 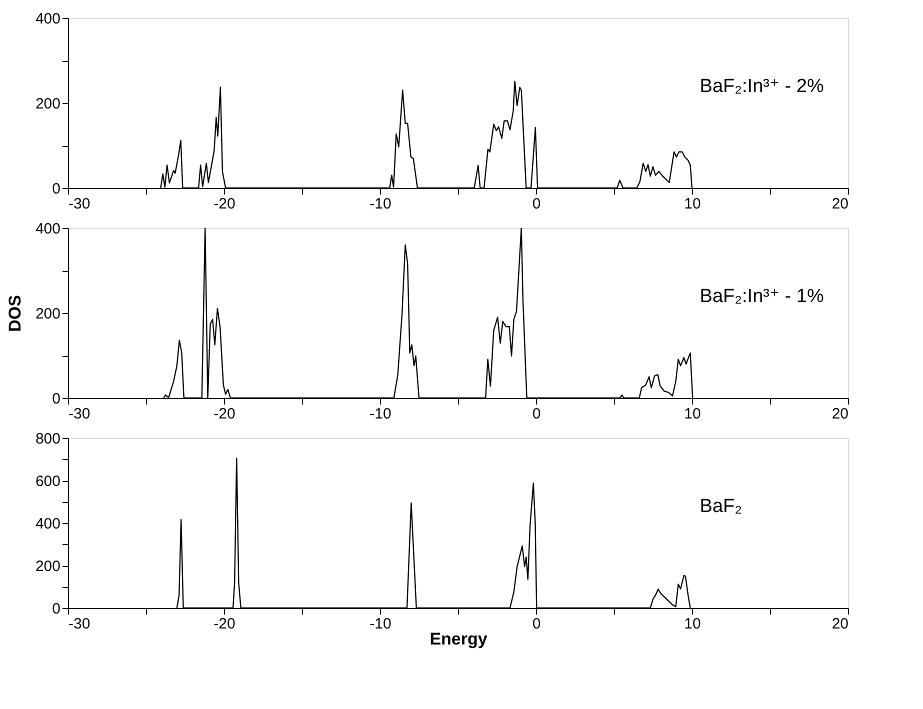 What do you see at coordinates (47, 481) in the screenshot?
I see `y-tick-label: 600` at bounding box center [47, 481].